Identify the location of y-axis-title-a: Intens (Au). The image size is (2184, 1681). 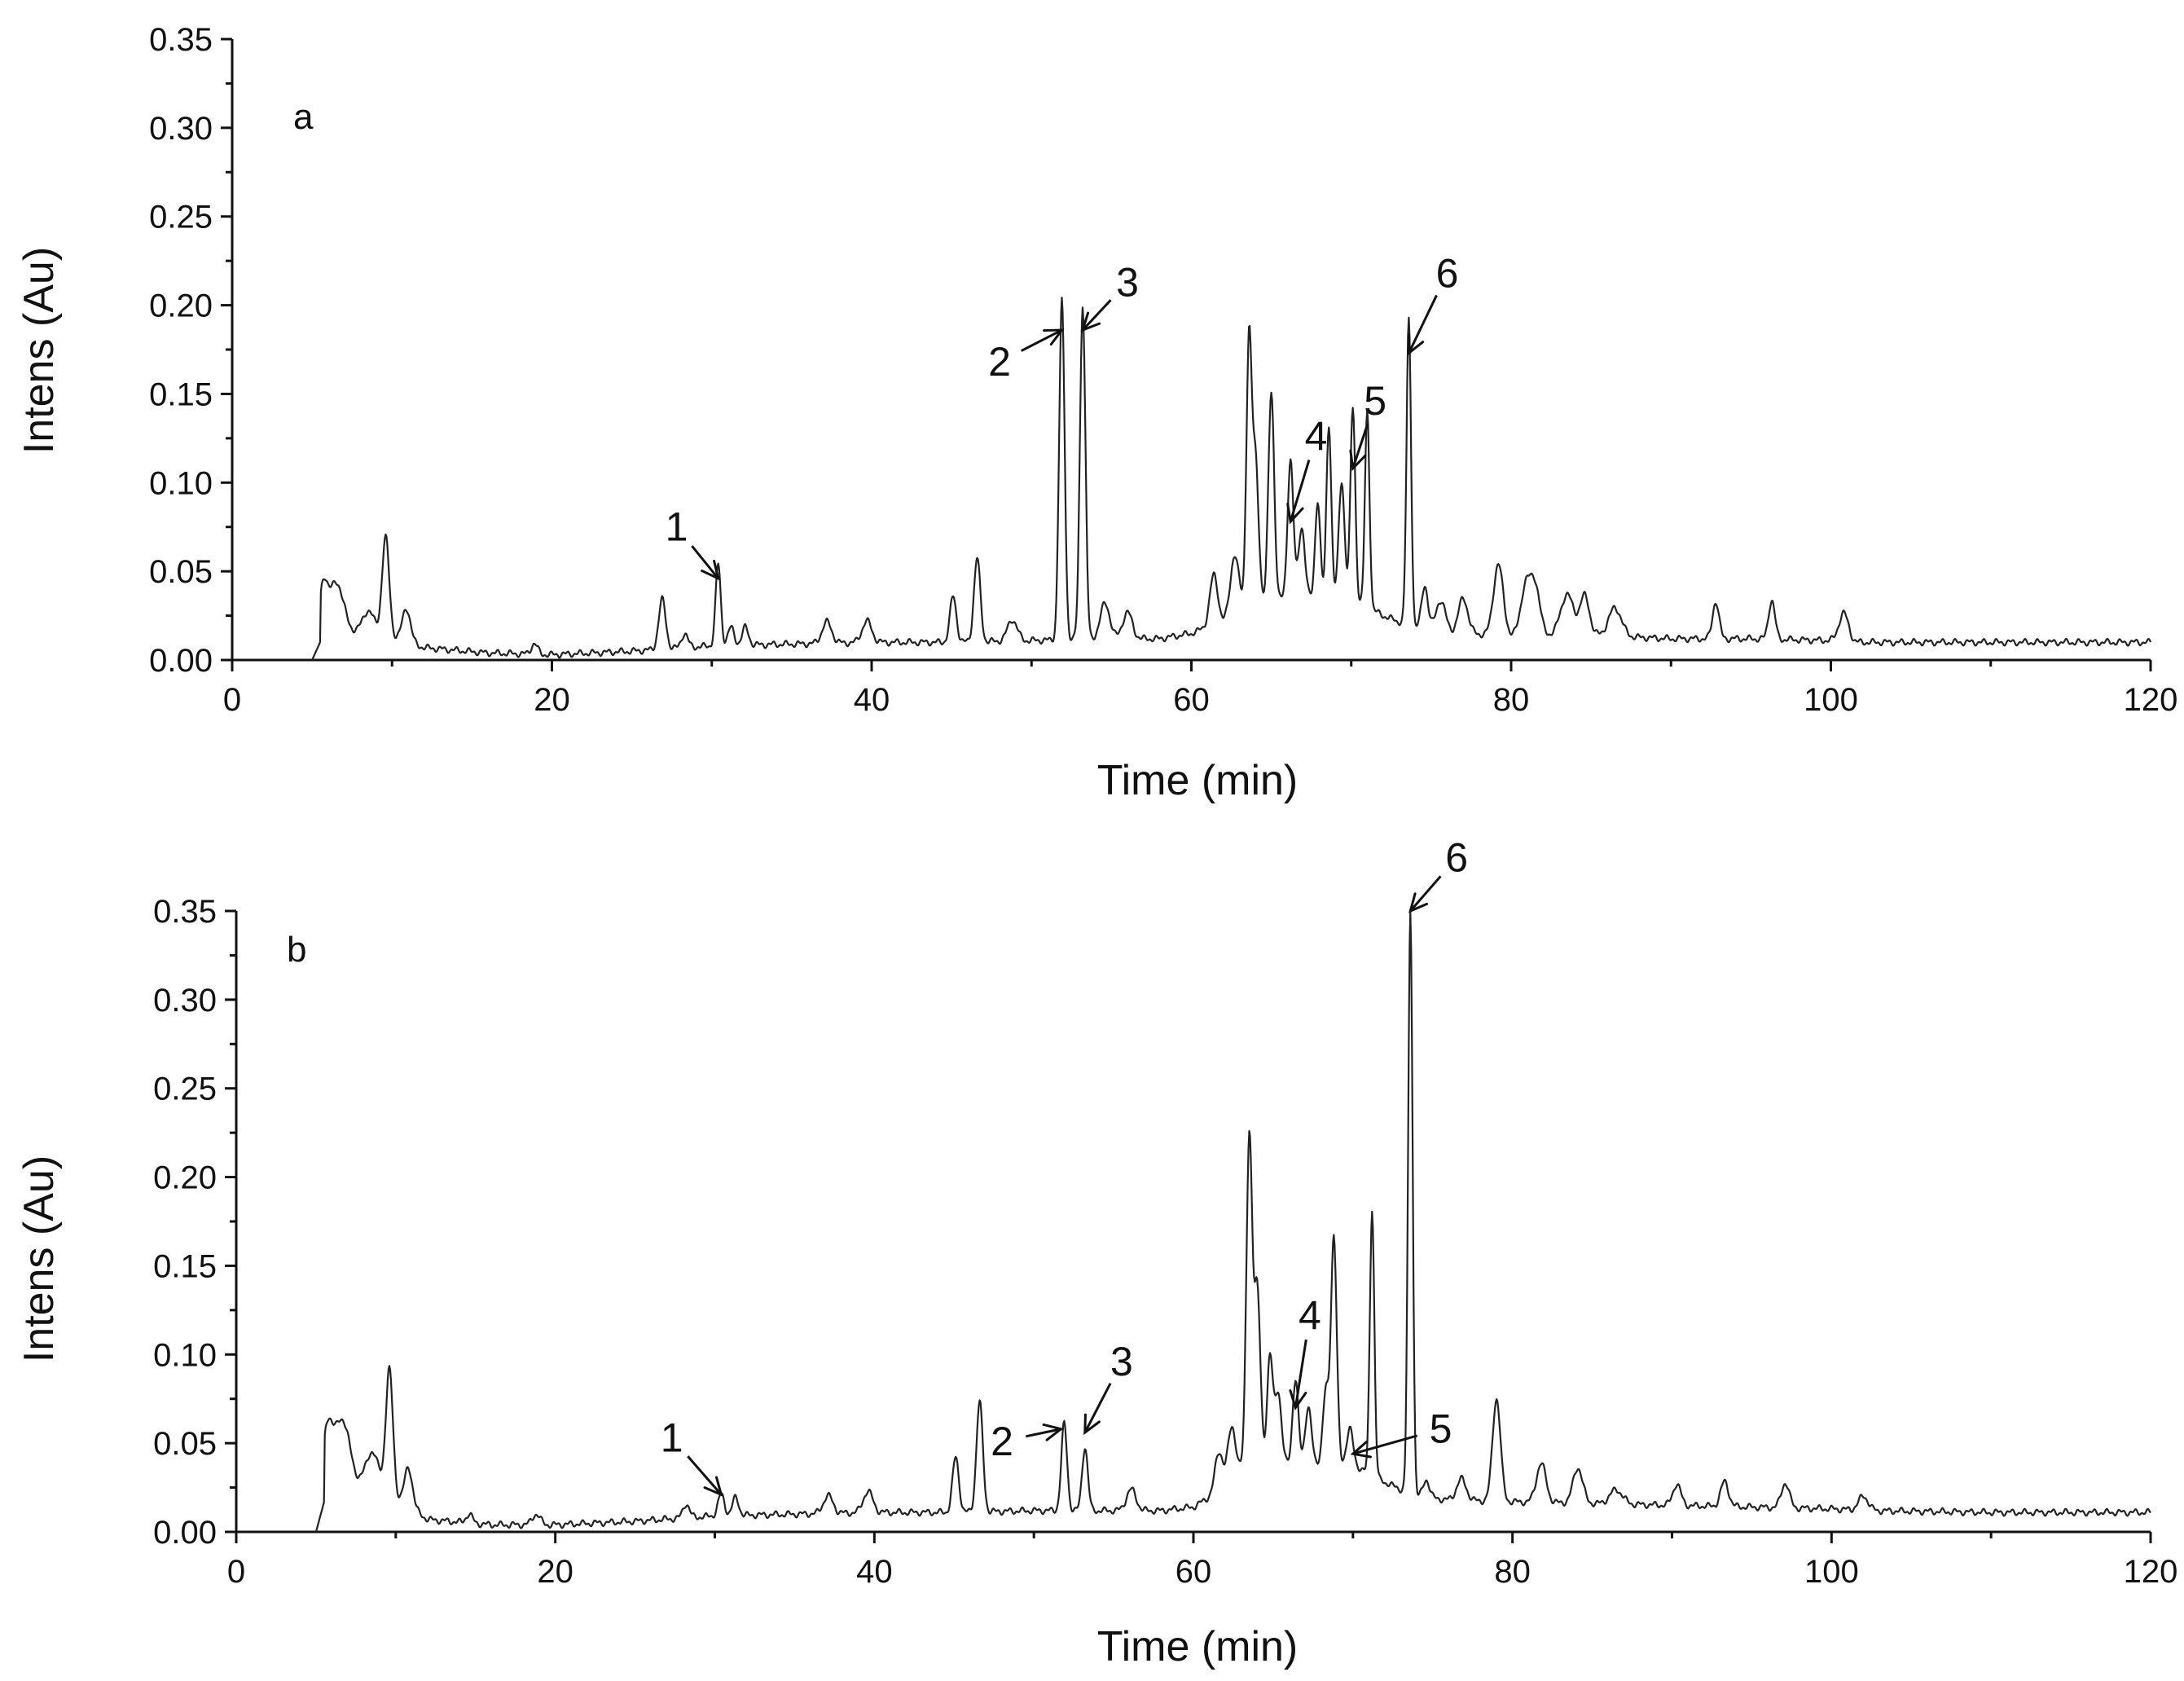
(39, 350).